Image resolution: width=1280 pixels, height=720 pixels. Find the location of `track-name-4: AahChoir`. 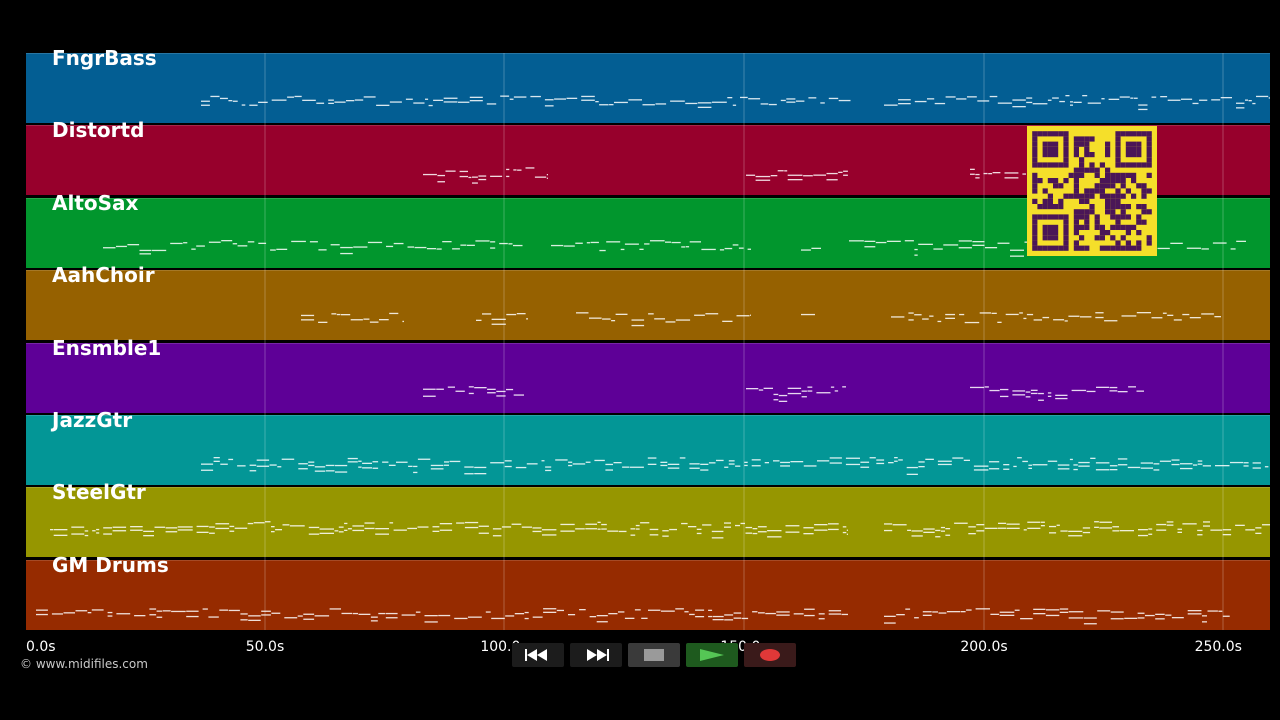

track-name-4: AahChoir is located at coordinates (103, 275).